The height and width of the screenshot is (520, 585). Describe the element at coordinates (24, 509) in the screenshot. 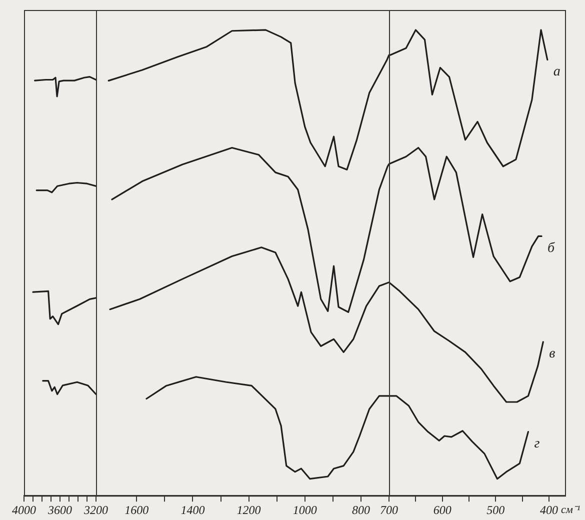

I see `x-tick-label: 4000` at that location.